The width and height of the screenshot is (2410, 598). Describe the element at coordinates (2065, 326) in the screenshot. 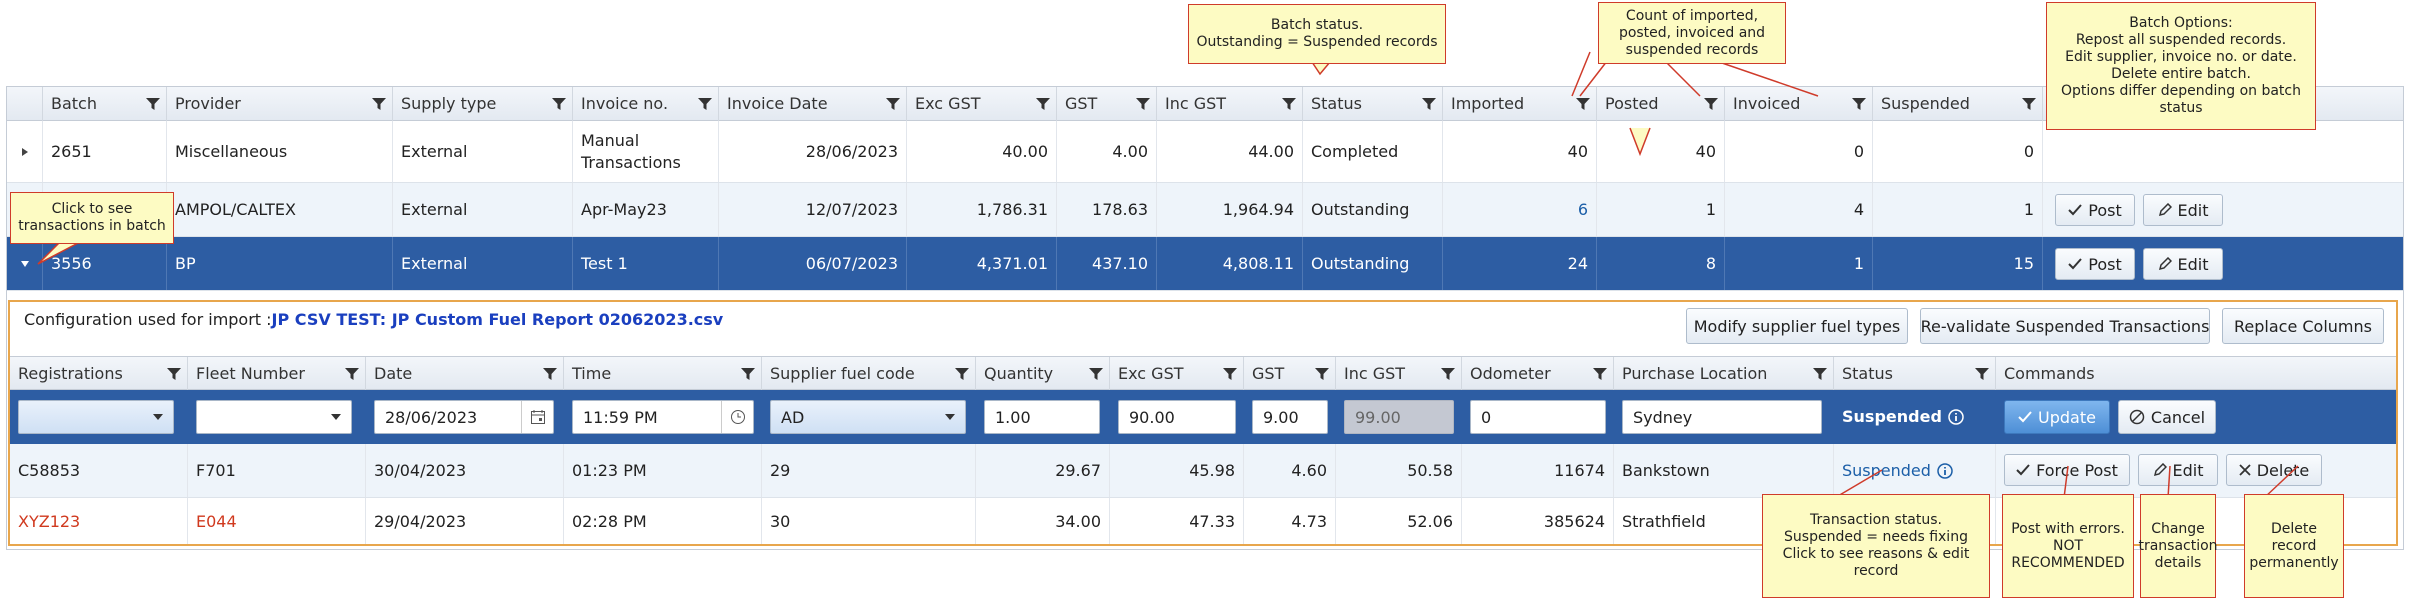

I see `revalidate-suspended-button: Re-validate Suspended Transactions` at that location.